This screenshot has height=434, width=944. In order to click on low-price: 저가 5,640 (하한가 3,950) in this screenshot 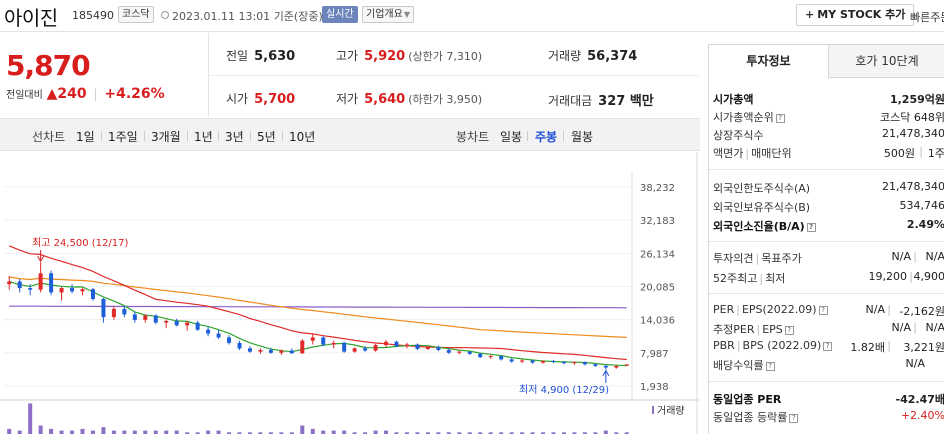, I will do `click(409, 99)`.